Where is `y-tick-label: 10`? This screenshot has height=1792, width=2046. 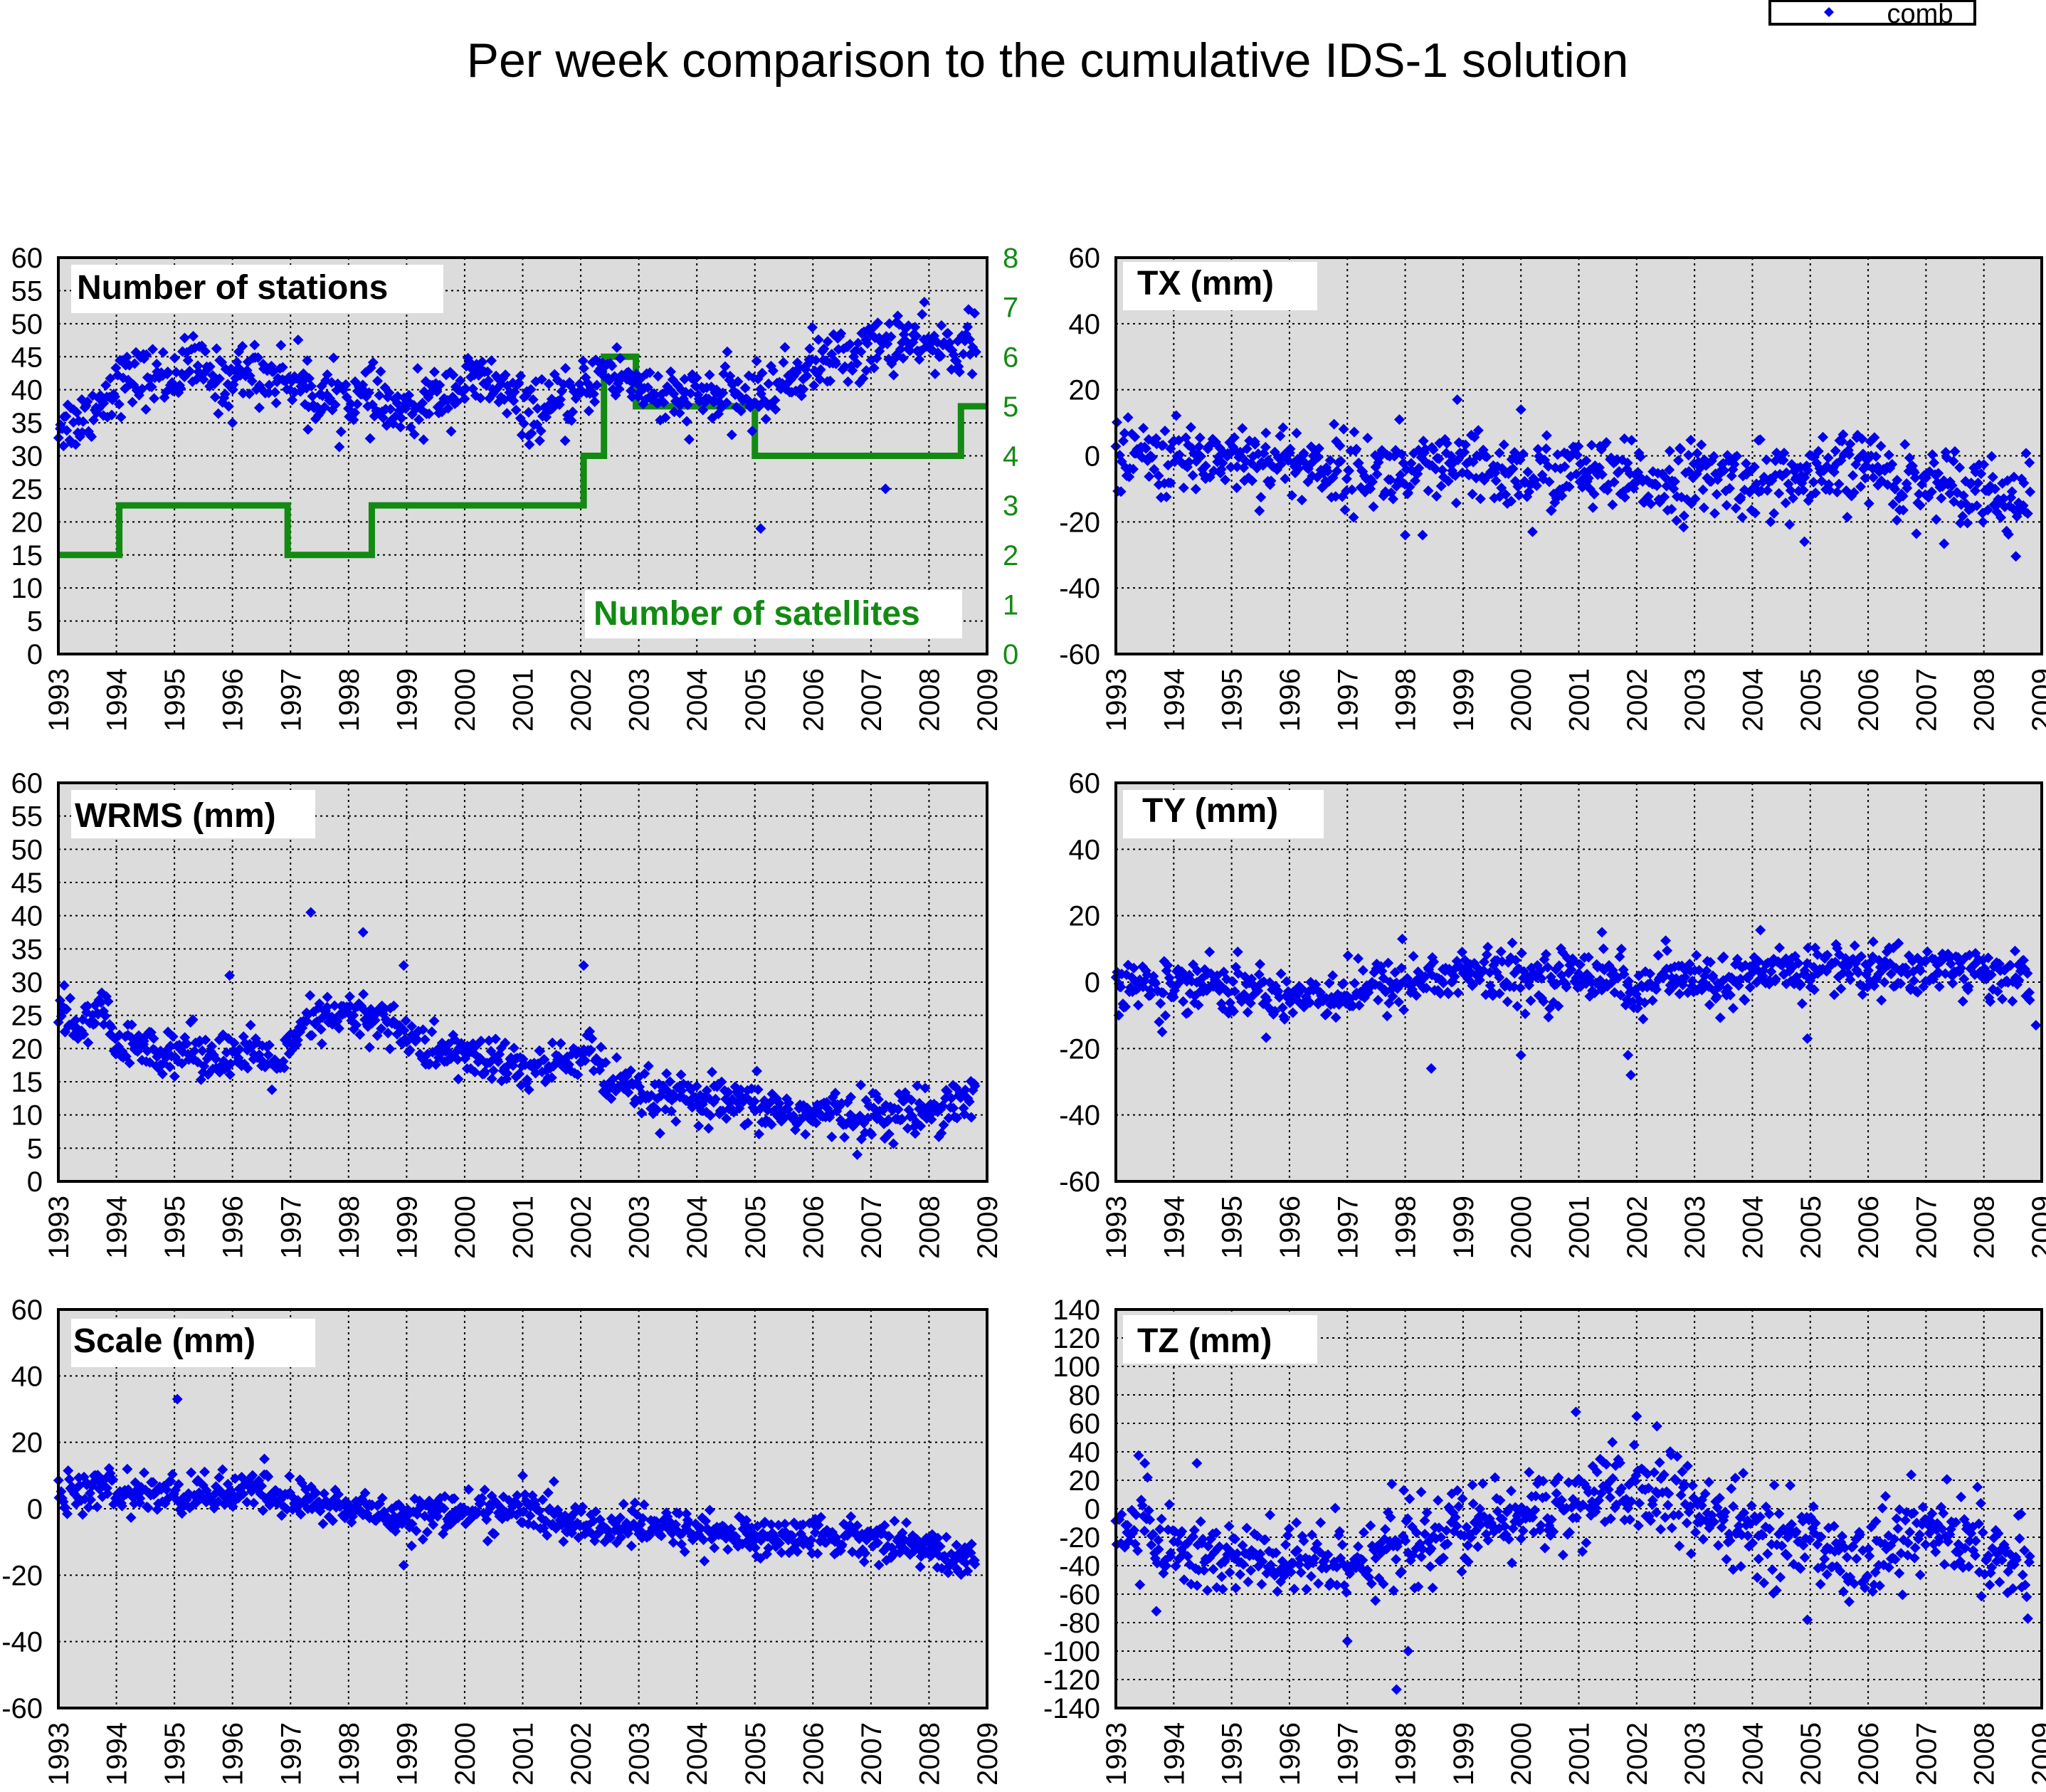
y-tick-label: 10 is located at coordinates (27, 588).